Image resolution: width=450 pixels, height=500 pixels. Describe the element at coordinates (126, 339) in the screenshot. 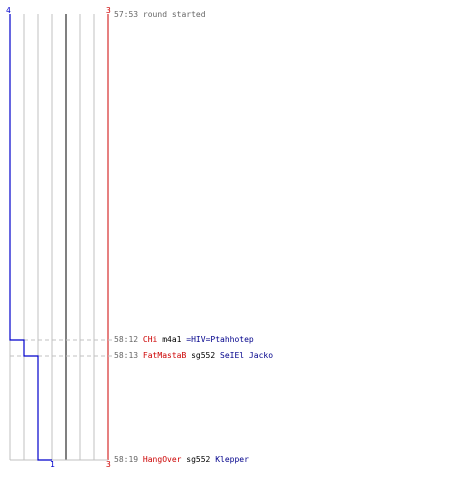

I see `event-time: 58:12` at that location.